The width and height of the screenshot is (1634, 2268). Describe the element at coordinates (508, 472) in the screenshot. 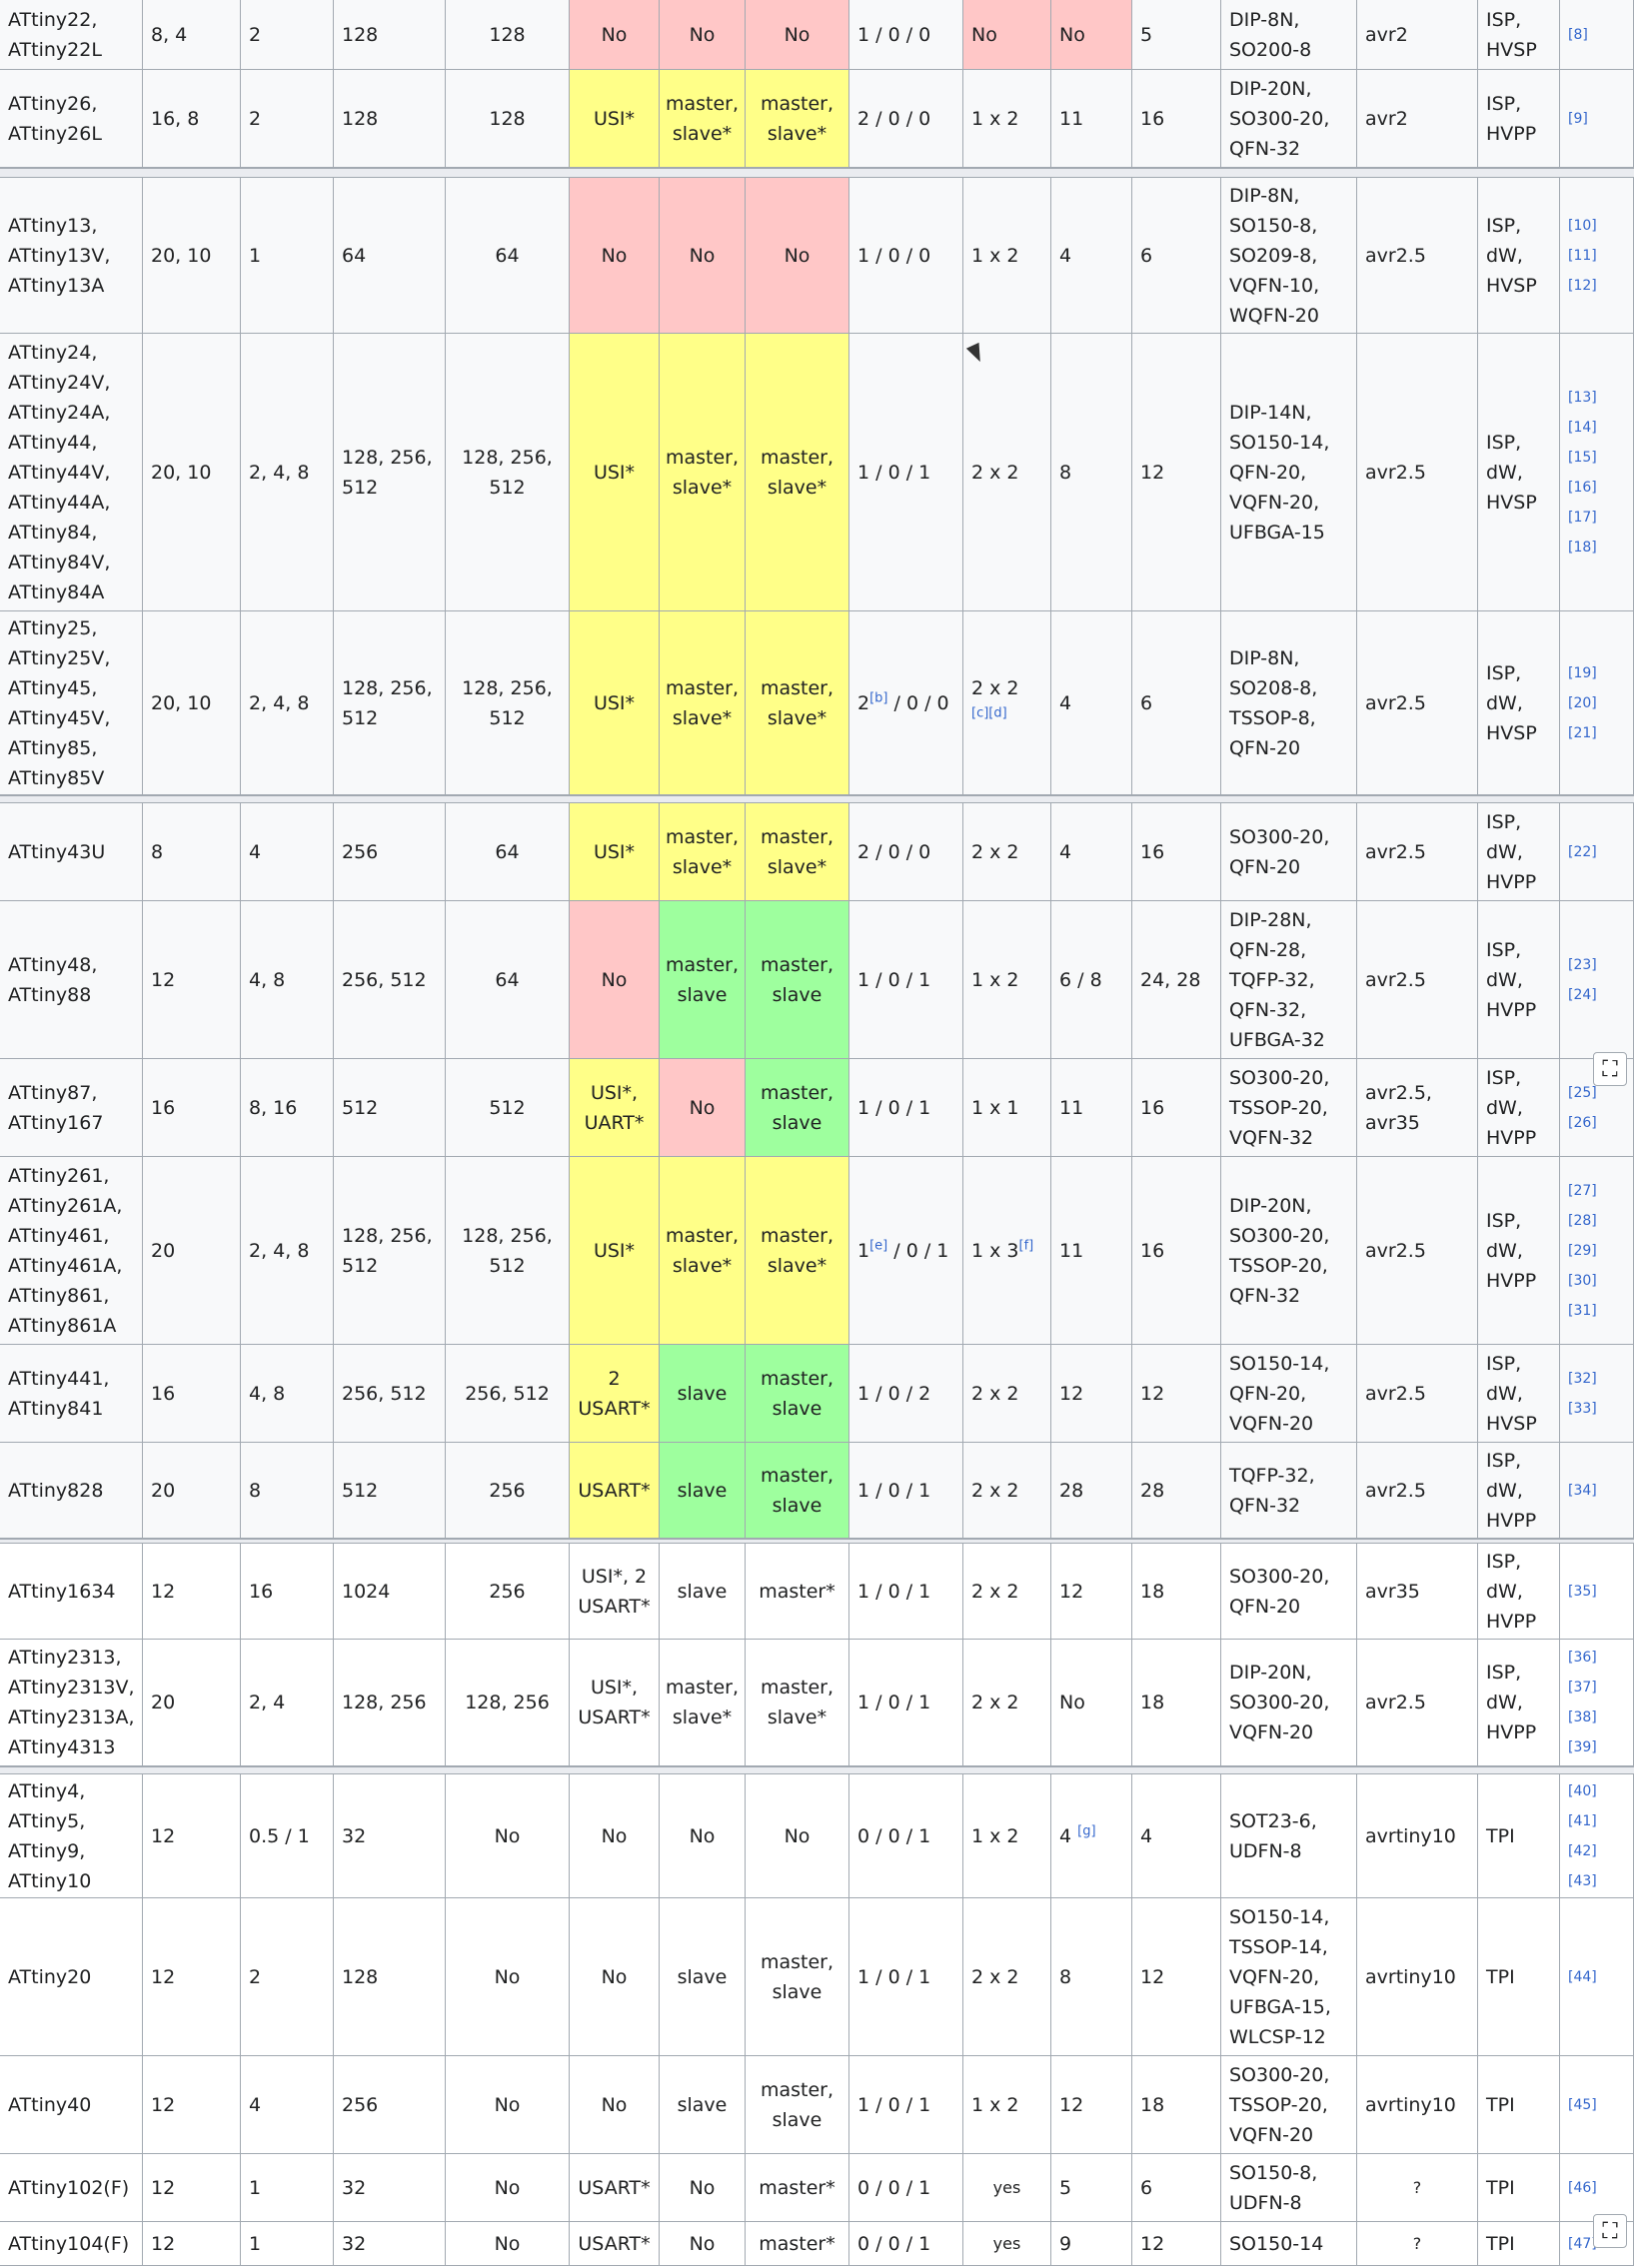

I see `sram-cell: 128, 256, 512` at that location.